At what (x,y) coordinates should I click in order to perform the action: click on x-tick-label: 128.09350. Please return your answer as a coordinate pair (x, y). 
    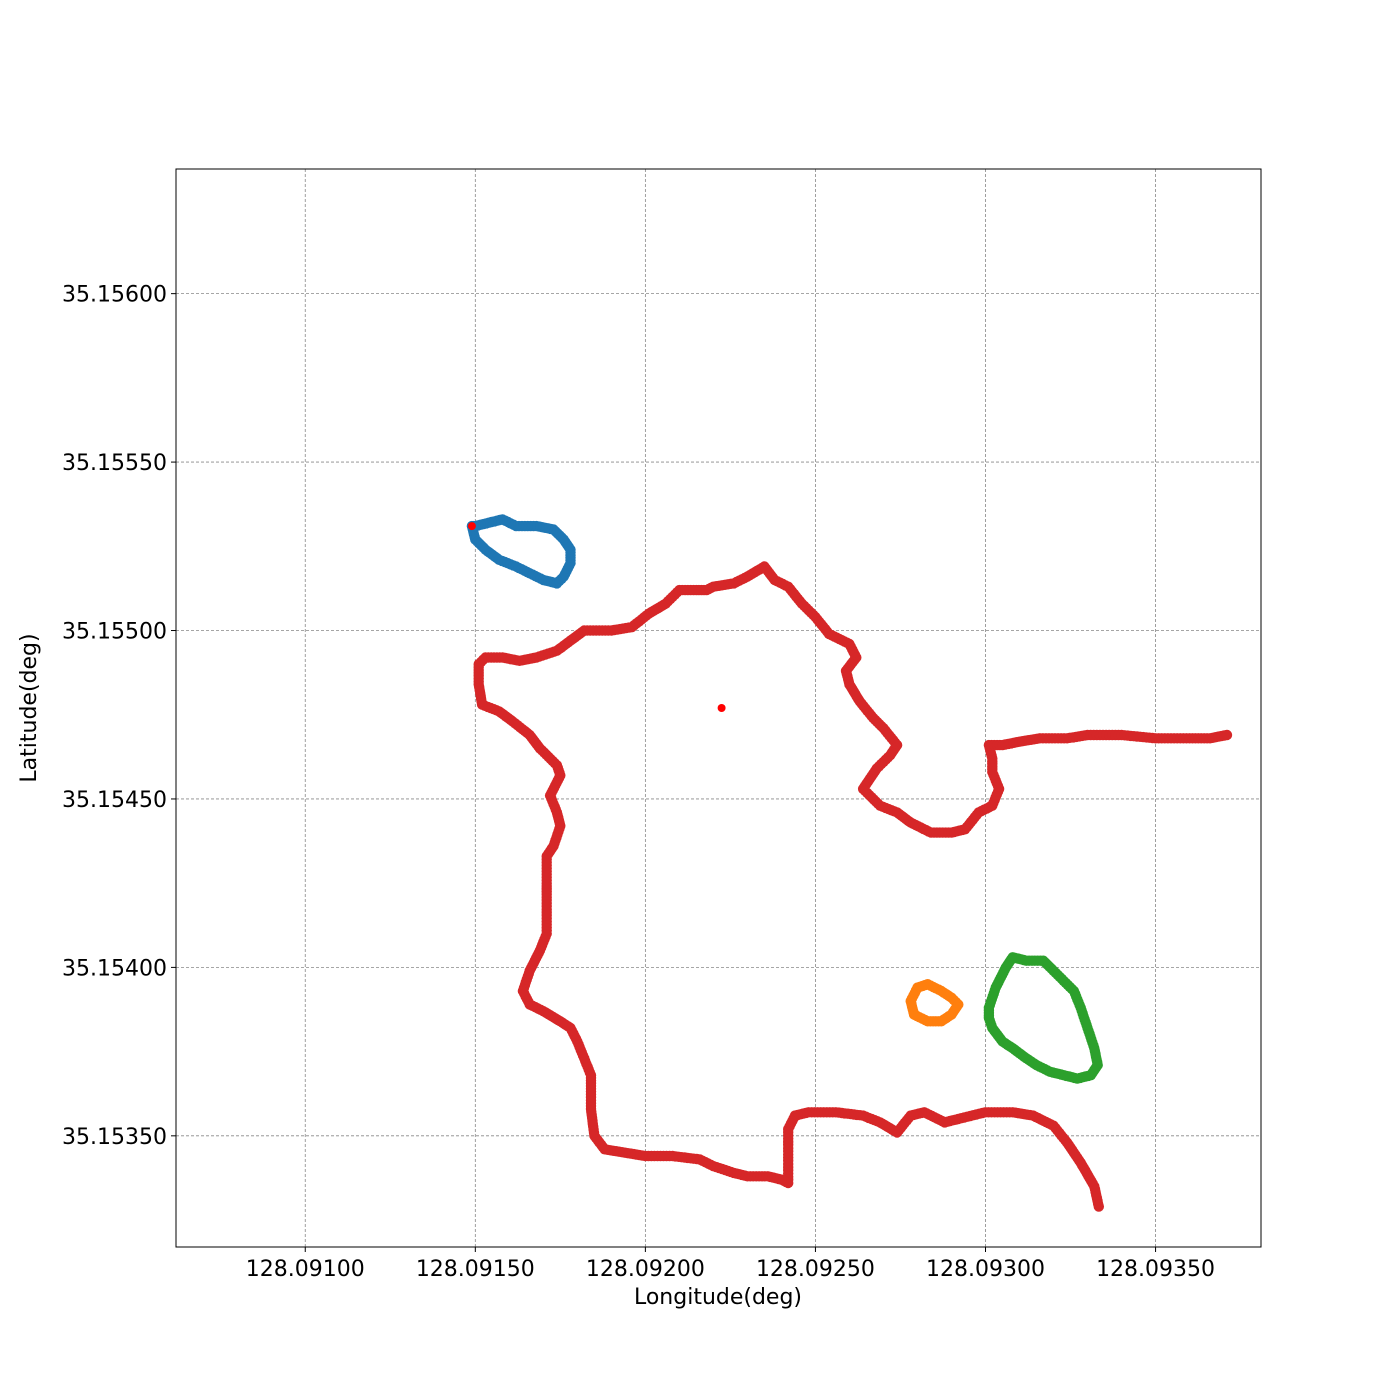
    Looking at the image, I should click on (1155, 1269).